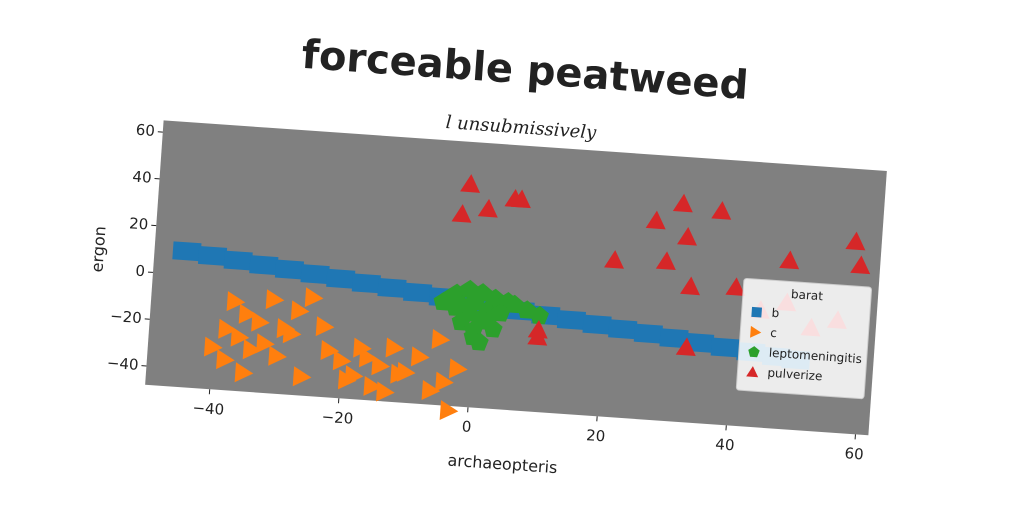 This screenshot has height=512, width=1024. Describe the element at coordinates (807, 295) in the screenshot. I see `legend-title: barat` at that location.